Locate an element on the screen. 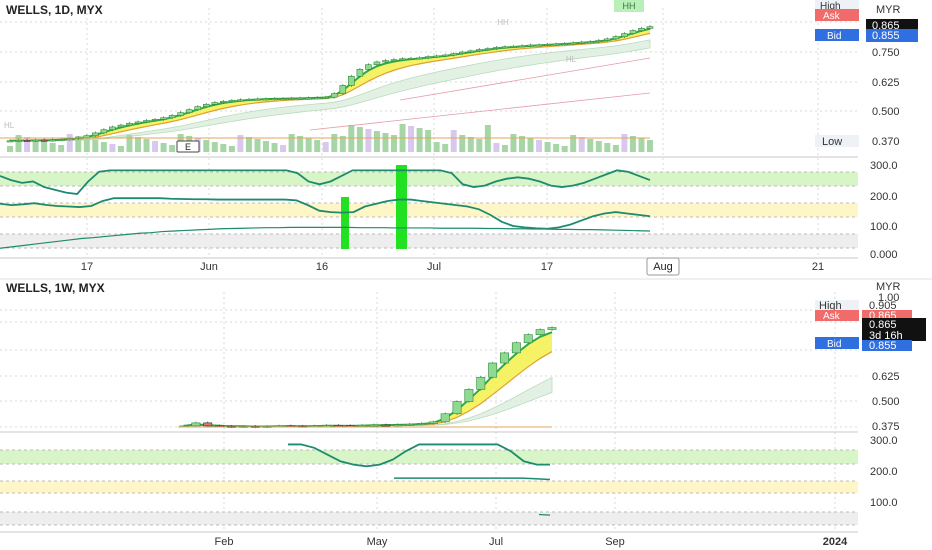 The width and height of the screenshot is (932, 550). osc-zone-borders is located at coordinates (429, 210).